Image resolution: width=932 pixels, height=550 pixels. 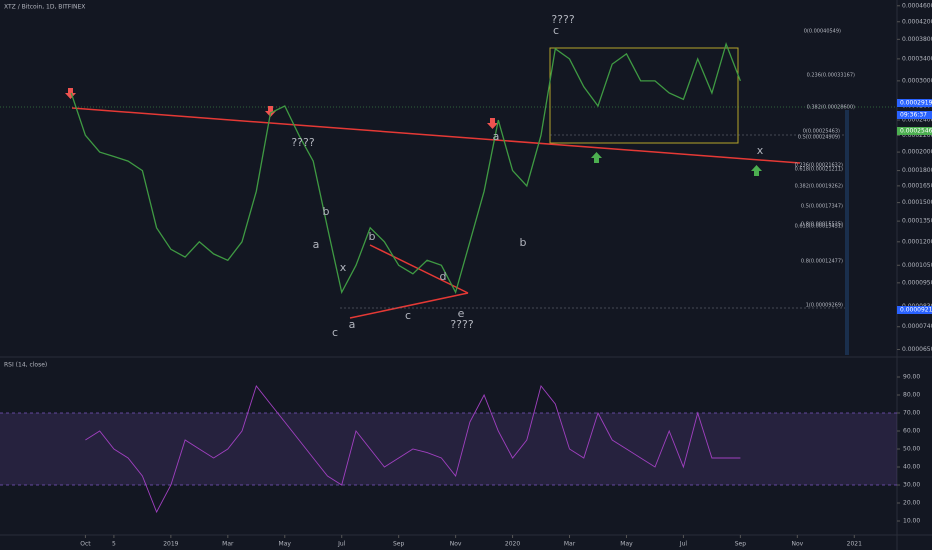 I want to click on fib-label: 0.8(0.00012477), so click(x=822, y=262).